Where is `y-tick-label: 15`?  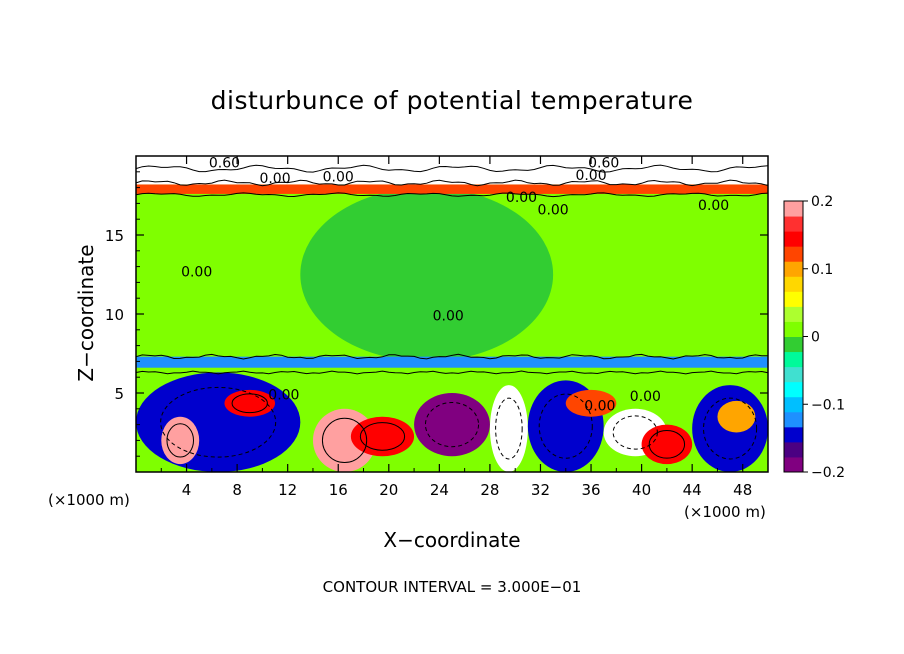
y-tick-label: 15 is located at coordinates (114, 236).